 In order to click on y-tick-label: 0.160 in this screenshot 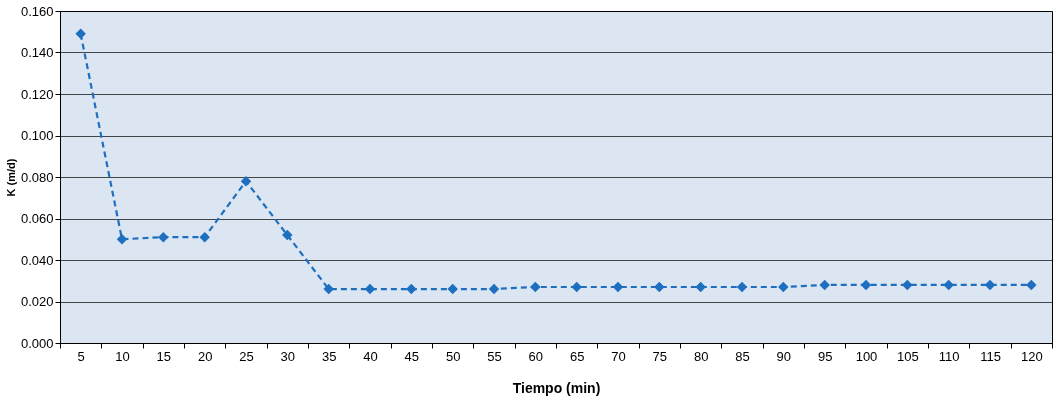, I will do `click(37, 11)`.